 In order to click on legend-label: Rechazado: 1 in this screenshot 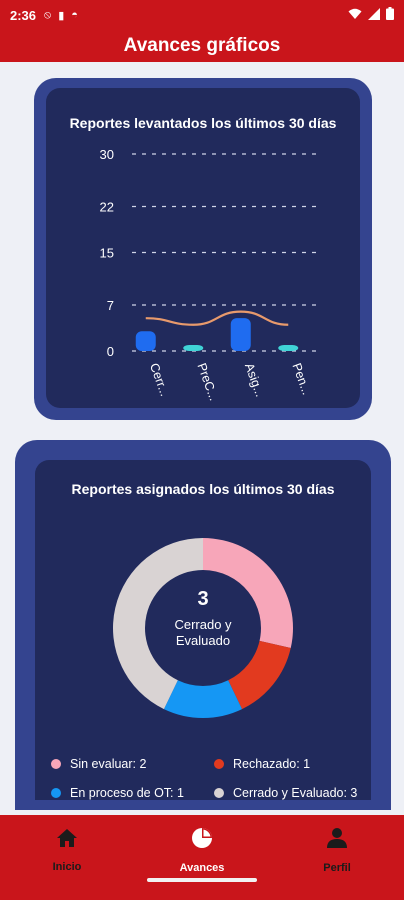, I will do `click(272, 764)`.